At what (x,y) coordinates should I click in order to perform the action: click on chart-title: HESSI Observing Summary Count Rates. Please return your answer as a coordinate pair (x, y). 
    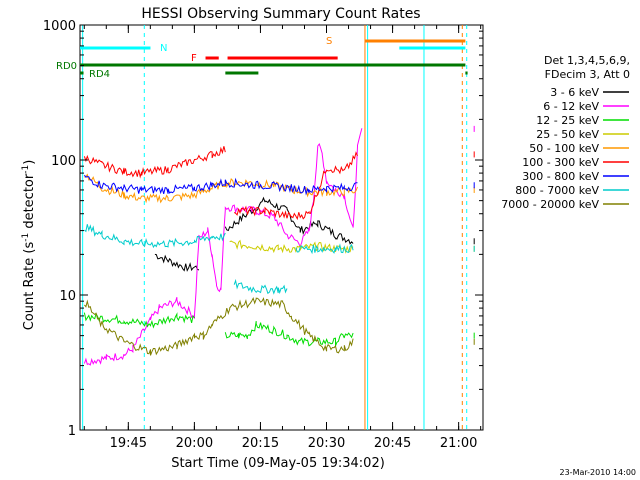
    Looking at the image, I should click on (280, 14).